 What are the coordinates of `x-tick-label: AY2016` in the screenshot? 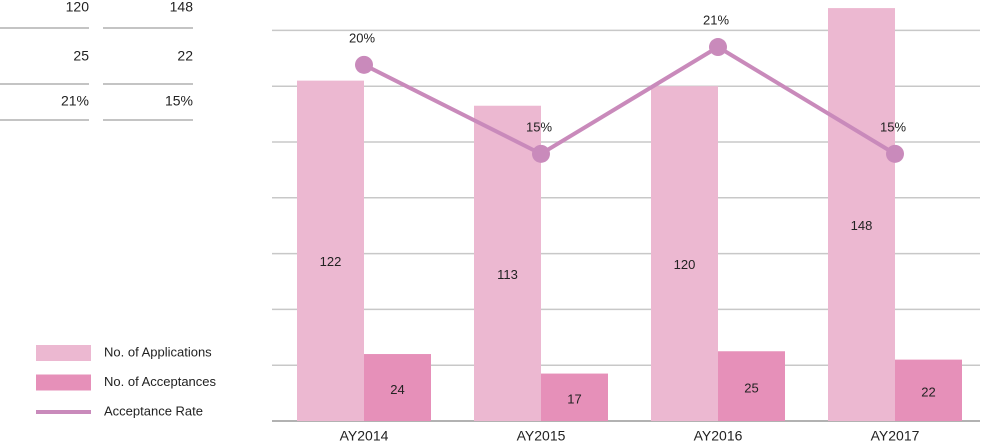 It's located at (718, 436).